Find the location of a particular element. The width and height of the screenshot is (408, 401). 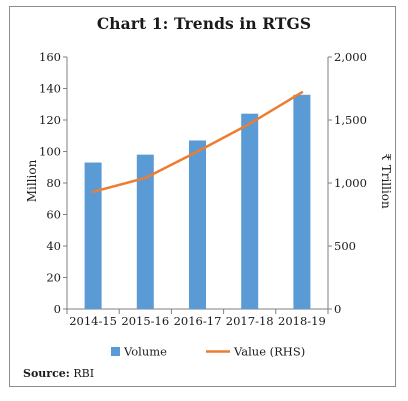

y-tick-label: 40 is located at coordinates (53, 246).